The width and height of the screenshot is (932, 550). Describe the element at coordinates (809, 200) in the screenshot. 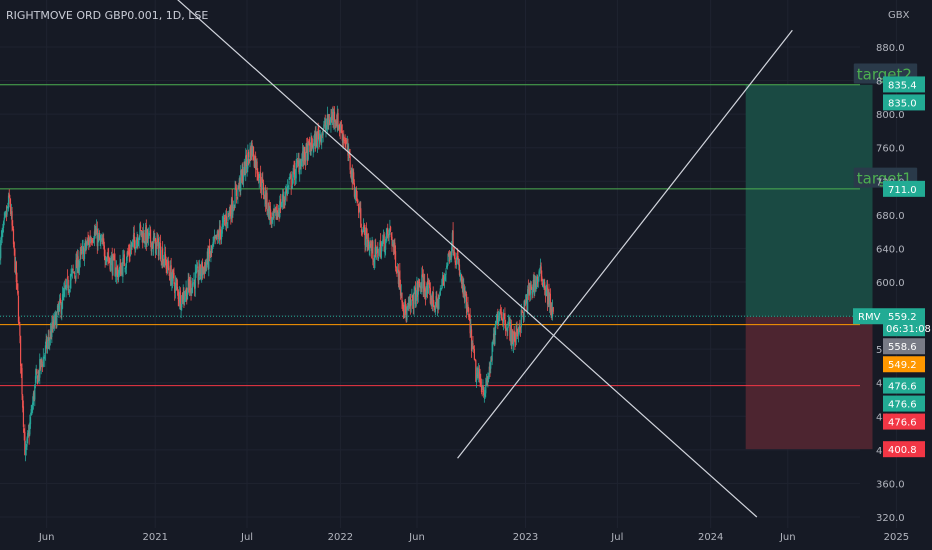

I see `profit-zone` at that location.